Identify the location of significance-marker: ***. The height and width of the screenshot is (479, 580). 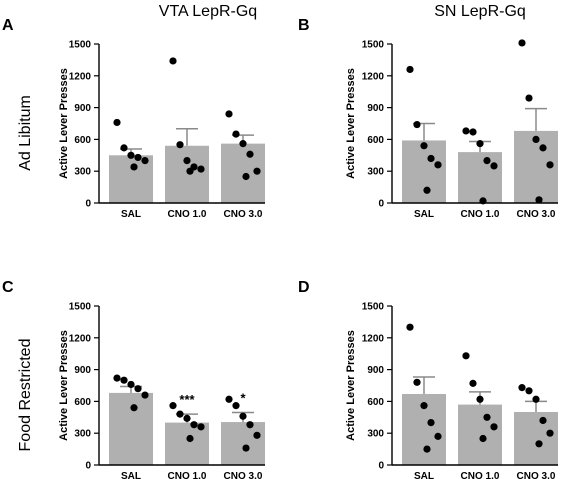
(187, 399).